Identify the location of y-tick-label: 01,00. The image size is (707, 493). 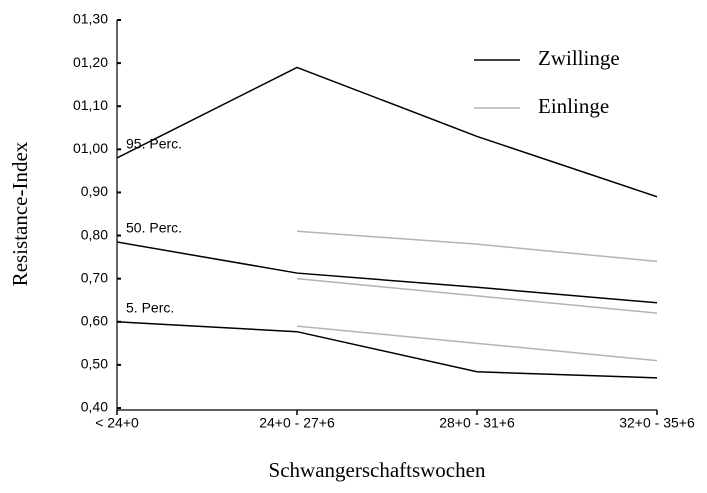
(90, 148).